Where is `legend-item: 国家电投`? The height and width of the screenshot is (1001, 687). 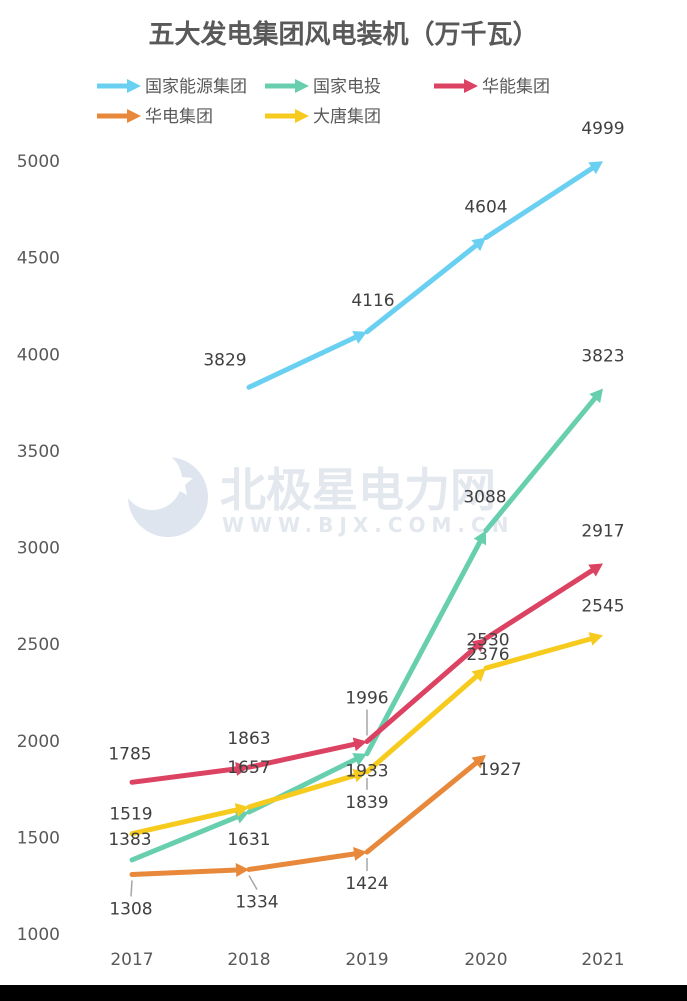 legend-item: 国家电投 is located at coordinates (323, 87).